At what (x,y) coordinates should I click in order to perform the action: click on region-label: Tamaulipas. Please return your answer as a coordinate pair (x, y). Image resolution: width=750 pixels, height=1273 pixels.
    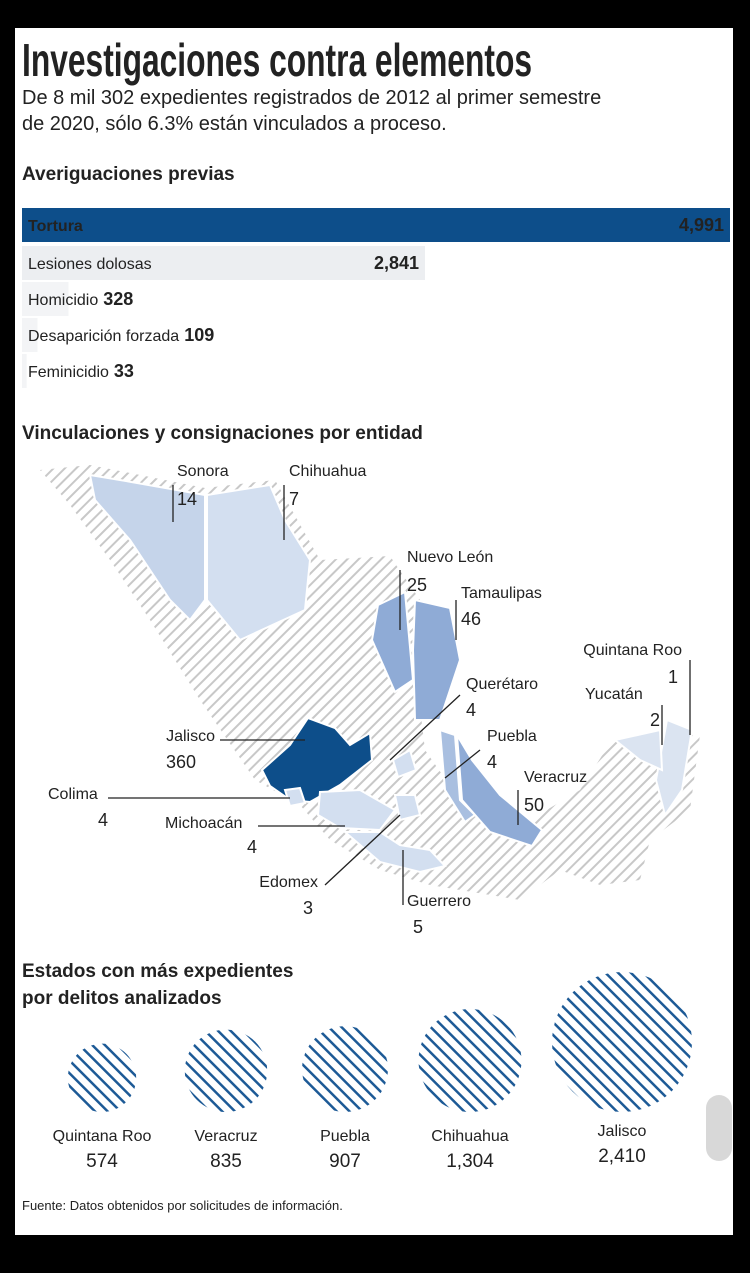
    Looking at the image, I should click on (501, 593).